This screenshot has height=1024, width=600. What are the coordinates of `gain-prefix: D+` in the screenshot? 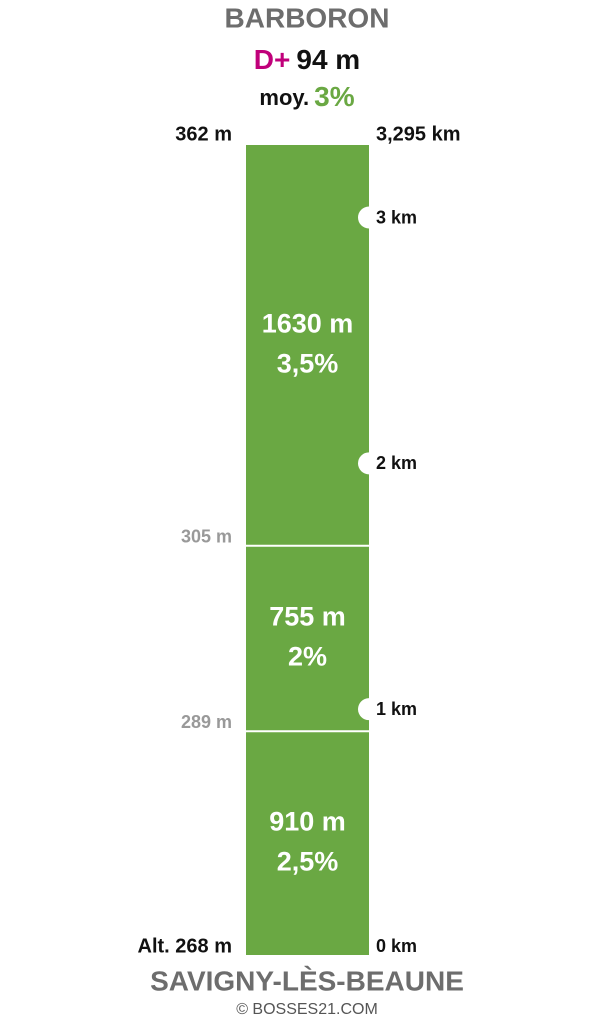 It's located at (272, 59).